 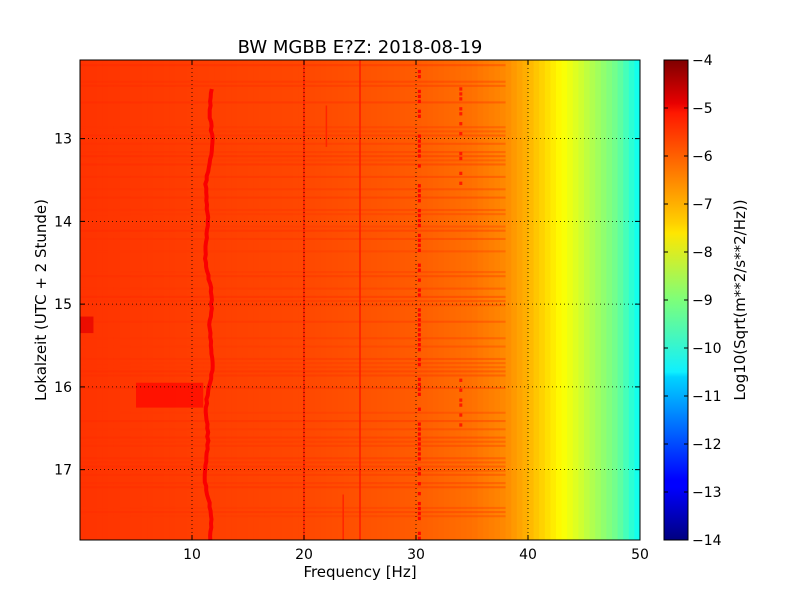 What do you see at coordinates (640, 555) in the screenshot?
I see `x-tick-label: 50` at bounding box center [640, 555].